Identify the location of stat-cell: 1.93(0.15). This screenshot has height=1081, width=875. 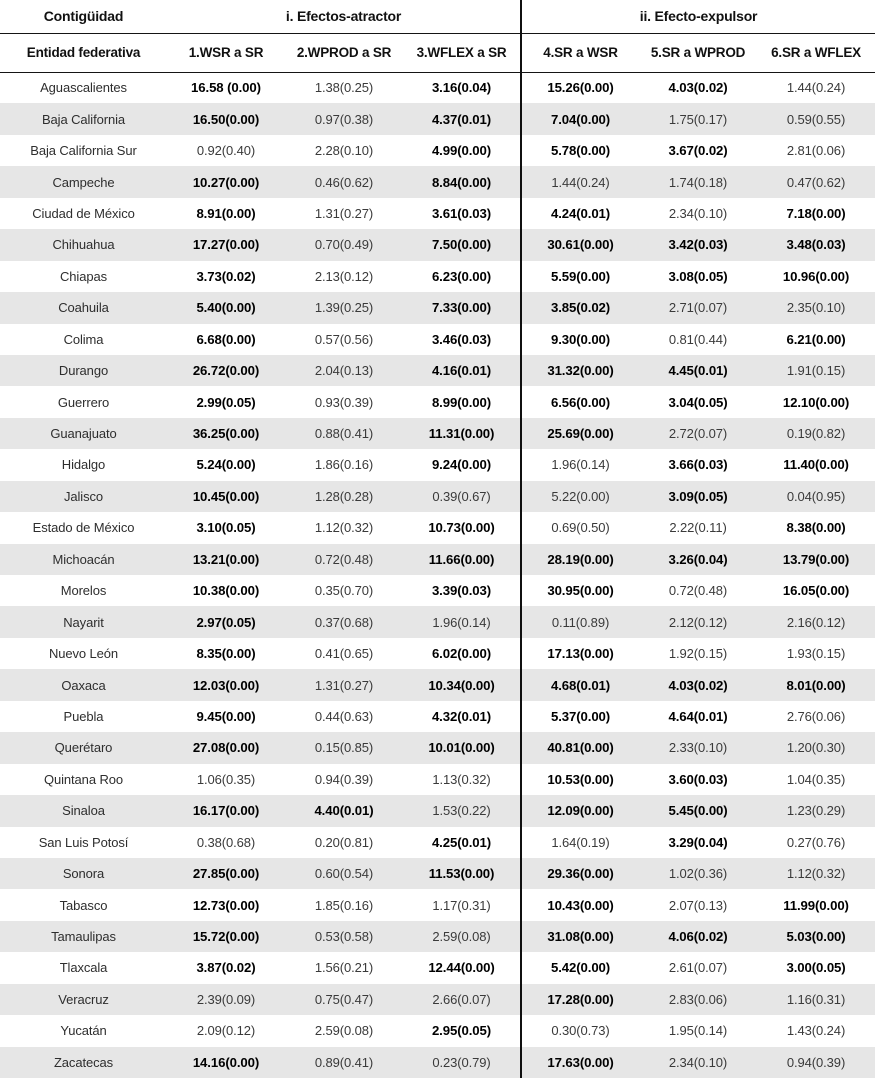
(816, 654).